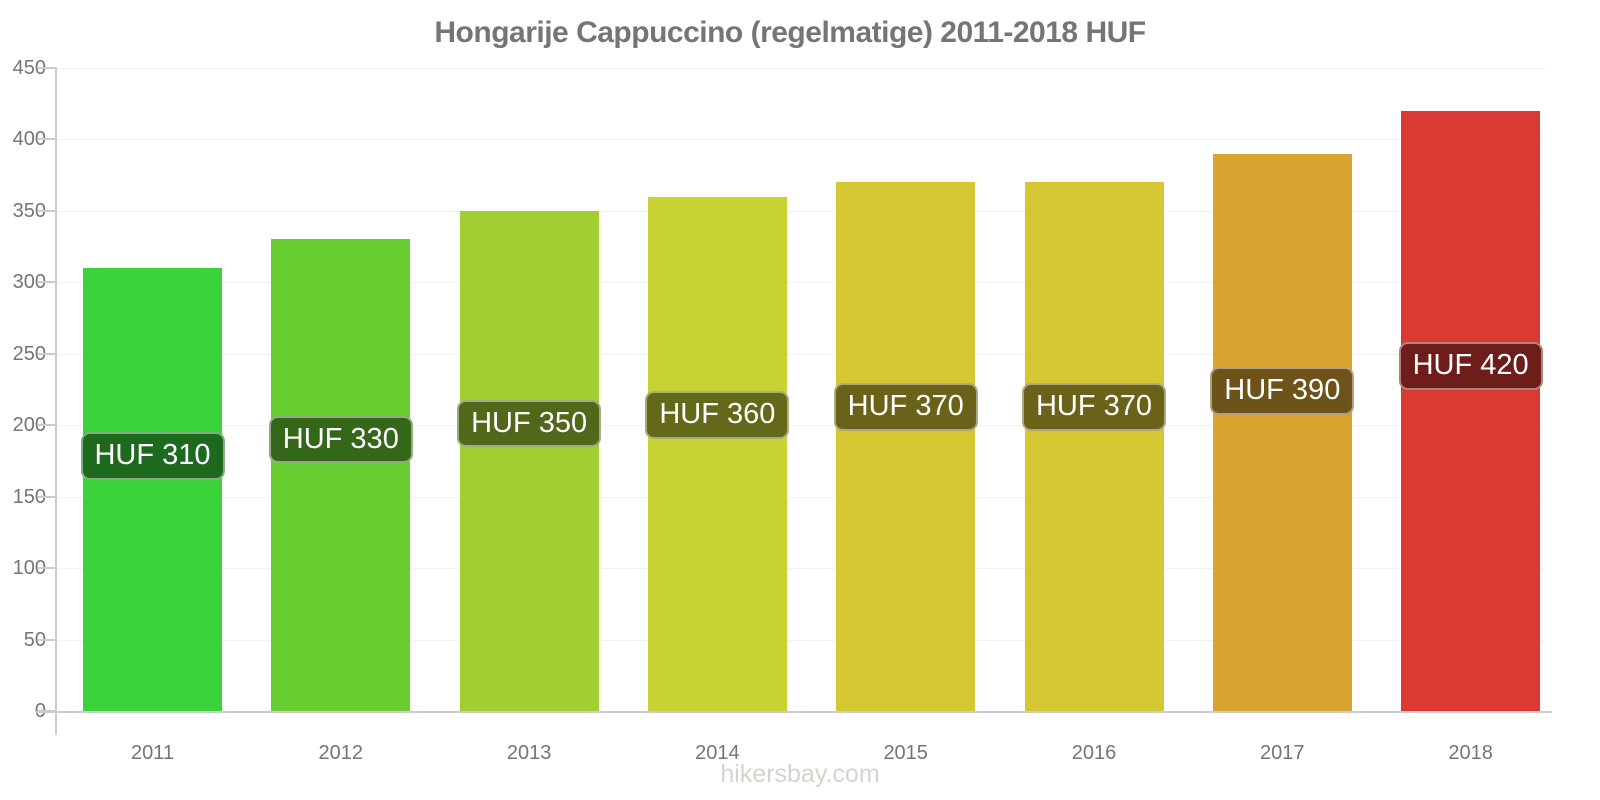 Image resolution: width=1600 pixels, height=800 pixels. What do you see at coordinates (29, 68) in the screenshot?
I see `y-axis-tick-label: 450` at bounding box center [29, 68].